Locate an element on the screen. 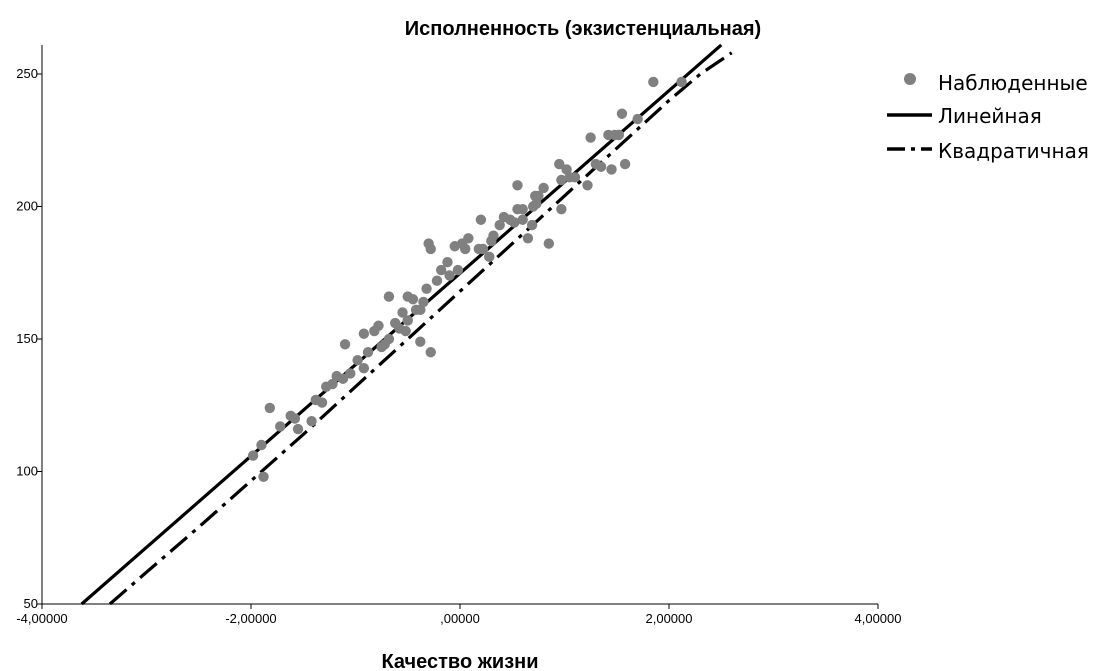 This screenshot has height=671, width=1112. legend-dot-icon is located at coordinates (910, 79).